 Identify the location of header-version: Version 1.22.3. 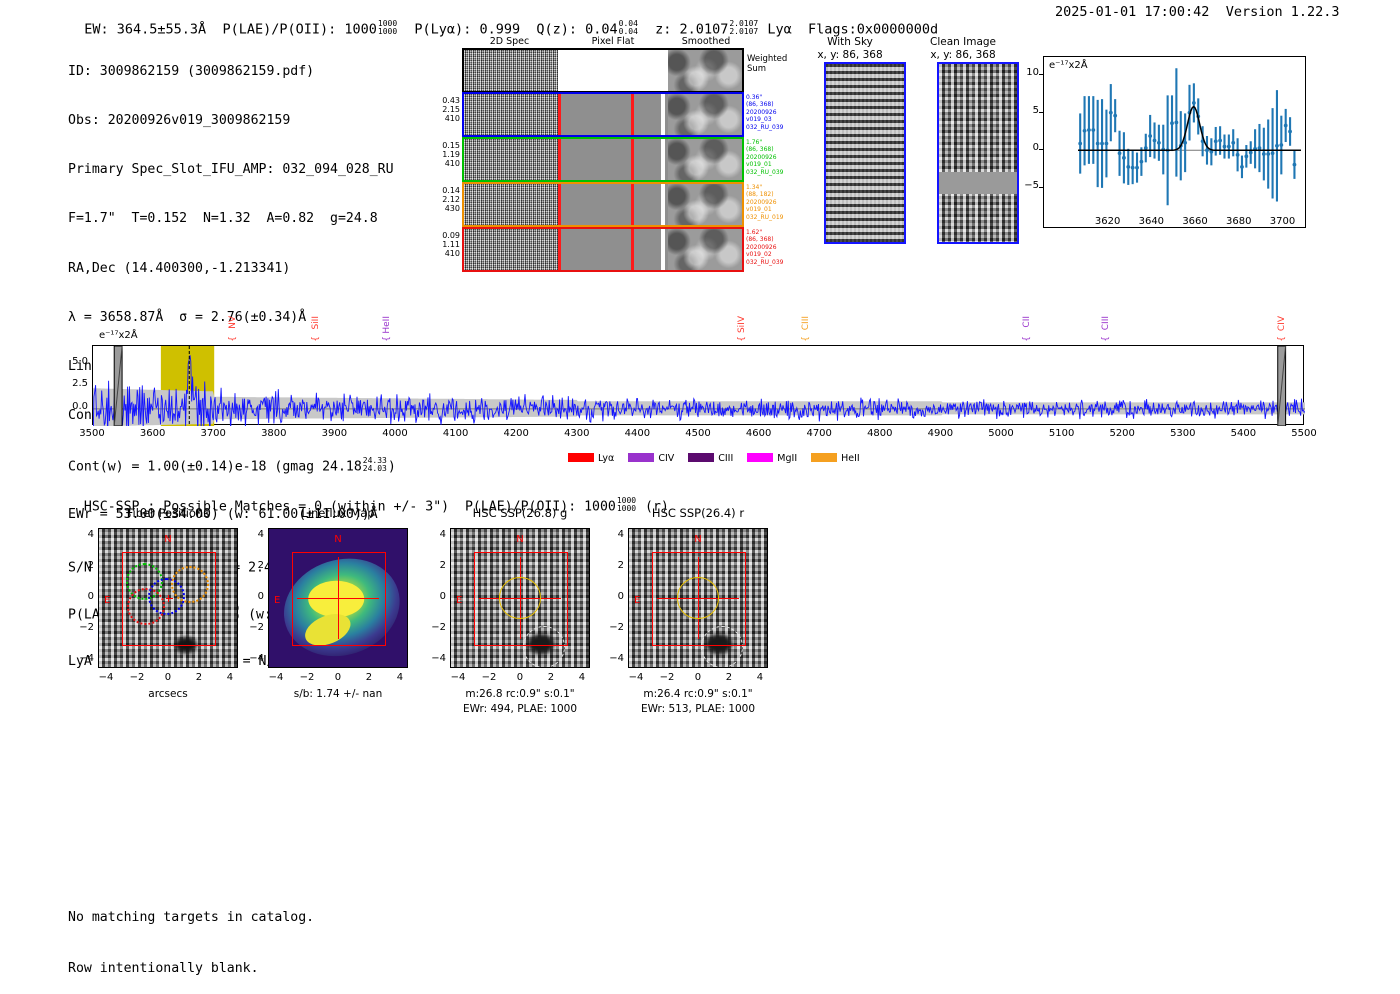
(1282, 12).